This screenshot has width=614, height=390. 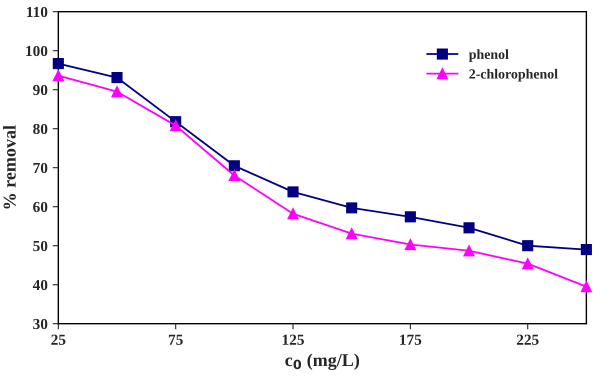 I want to click on x-tick-label: 25, so click(x=58, y=339).